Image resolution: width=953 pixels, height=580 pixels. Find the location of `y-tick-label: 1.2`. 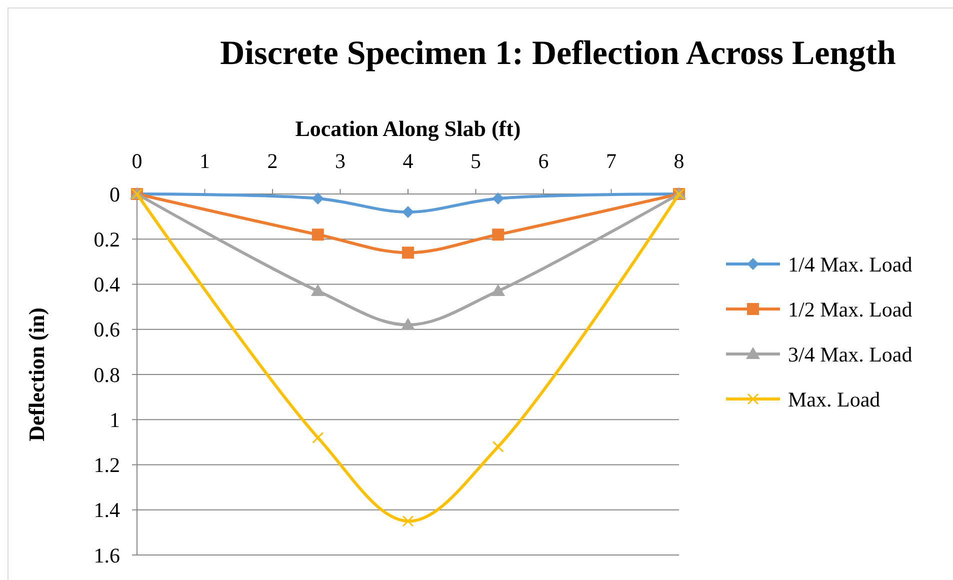

y-tick-label: 1.2 is located at coordinates (107, 465).